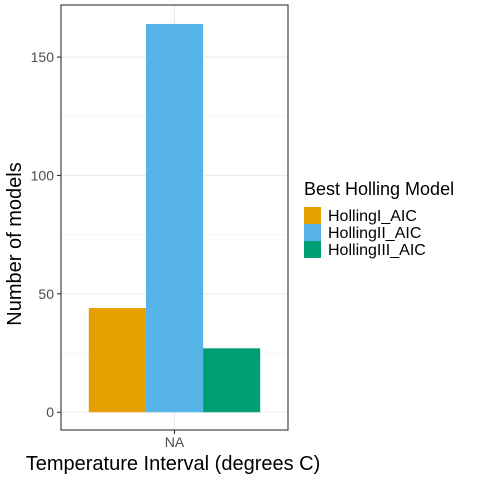 This screenshot has height=480, width=480. I want to click on y-tick-label: 100, so click(43, 175).